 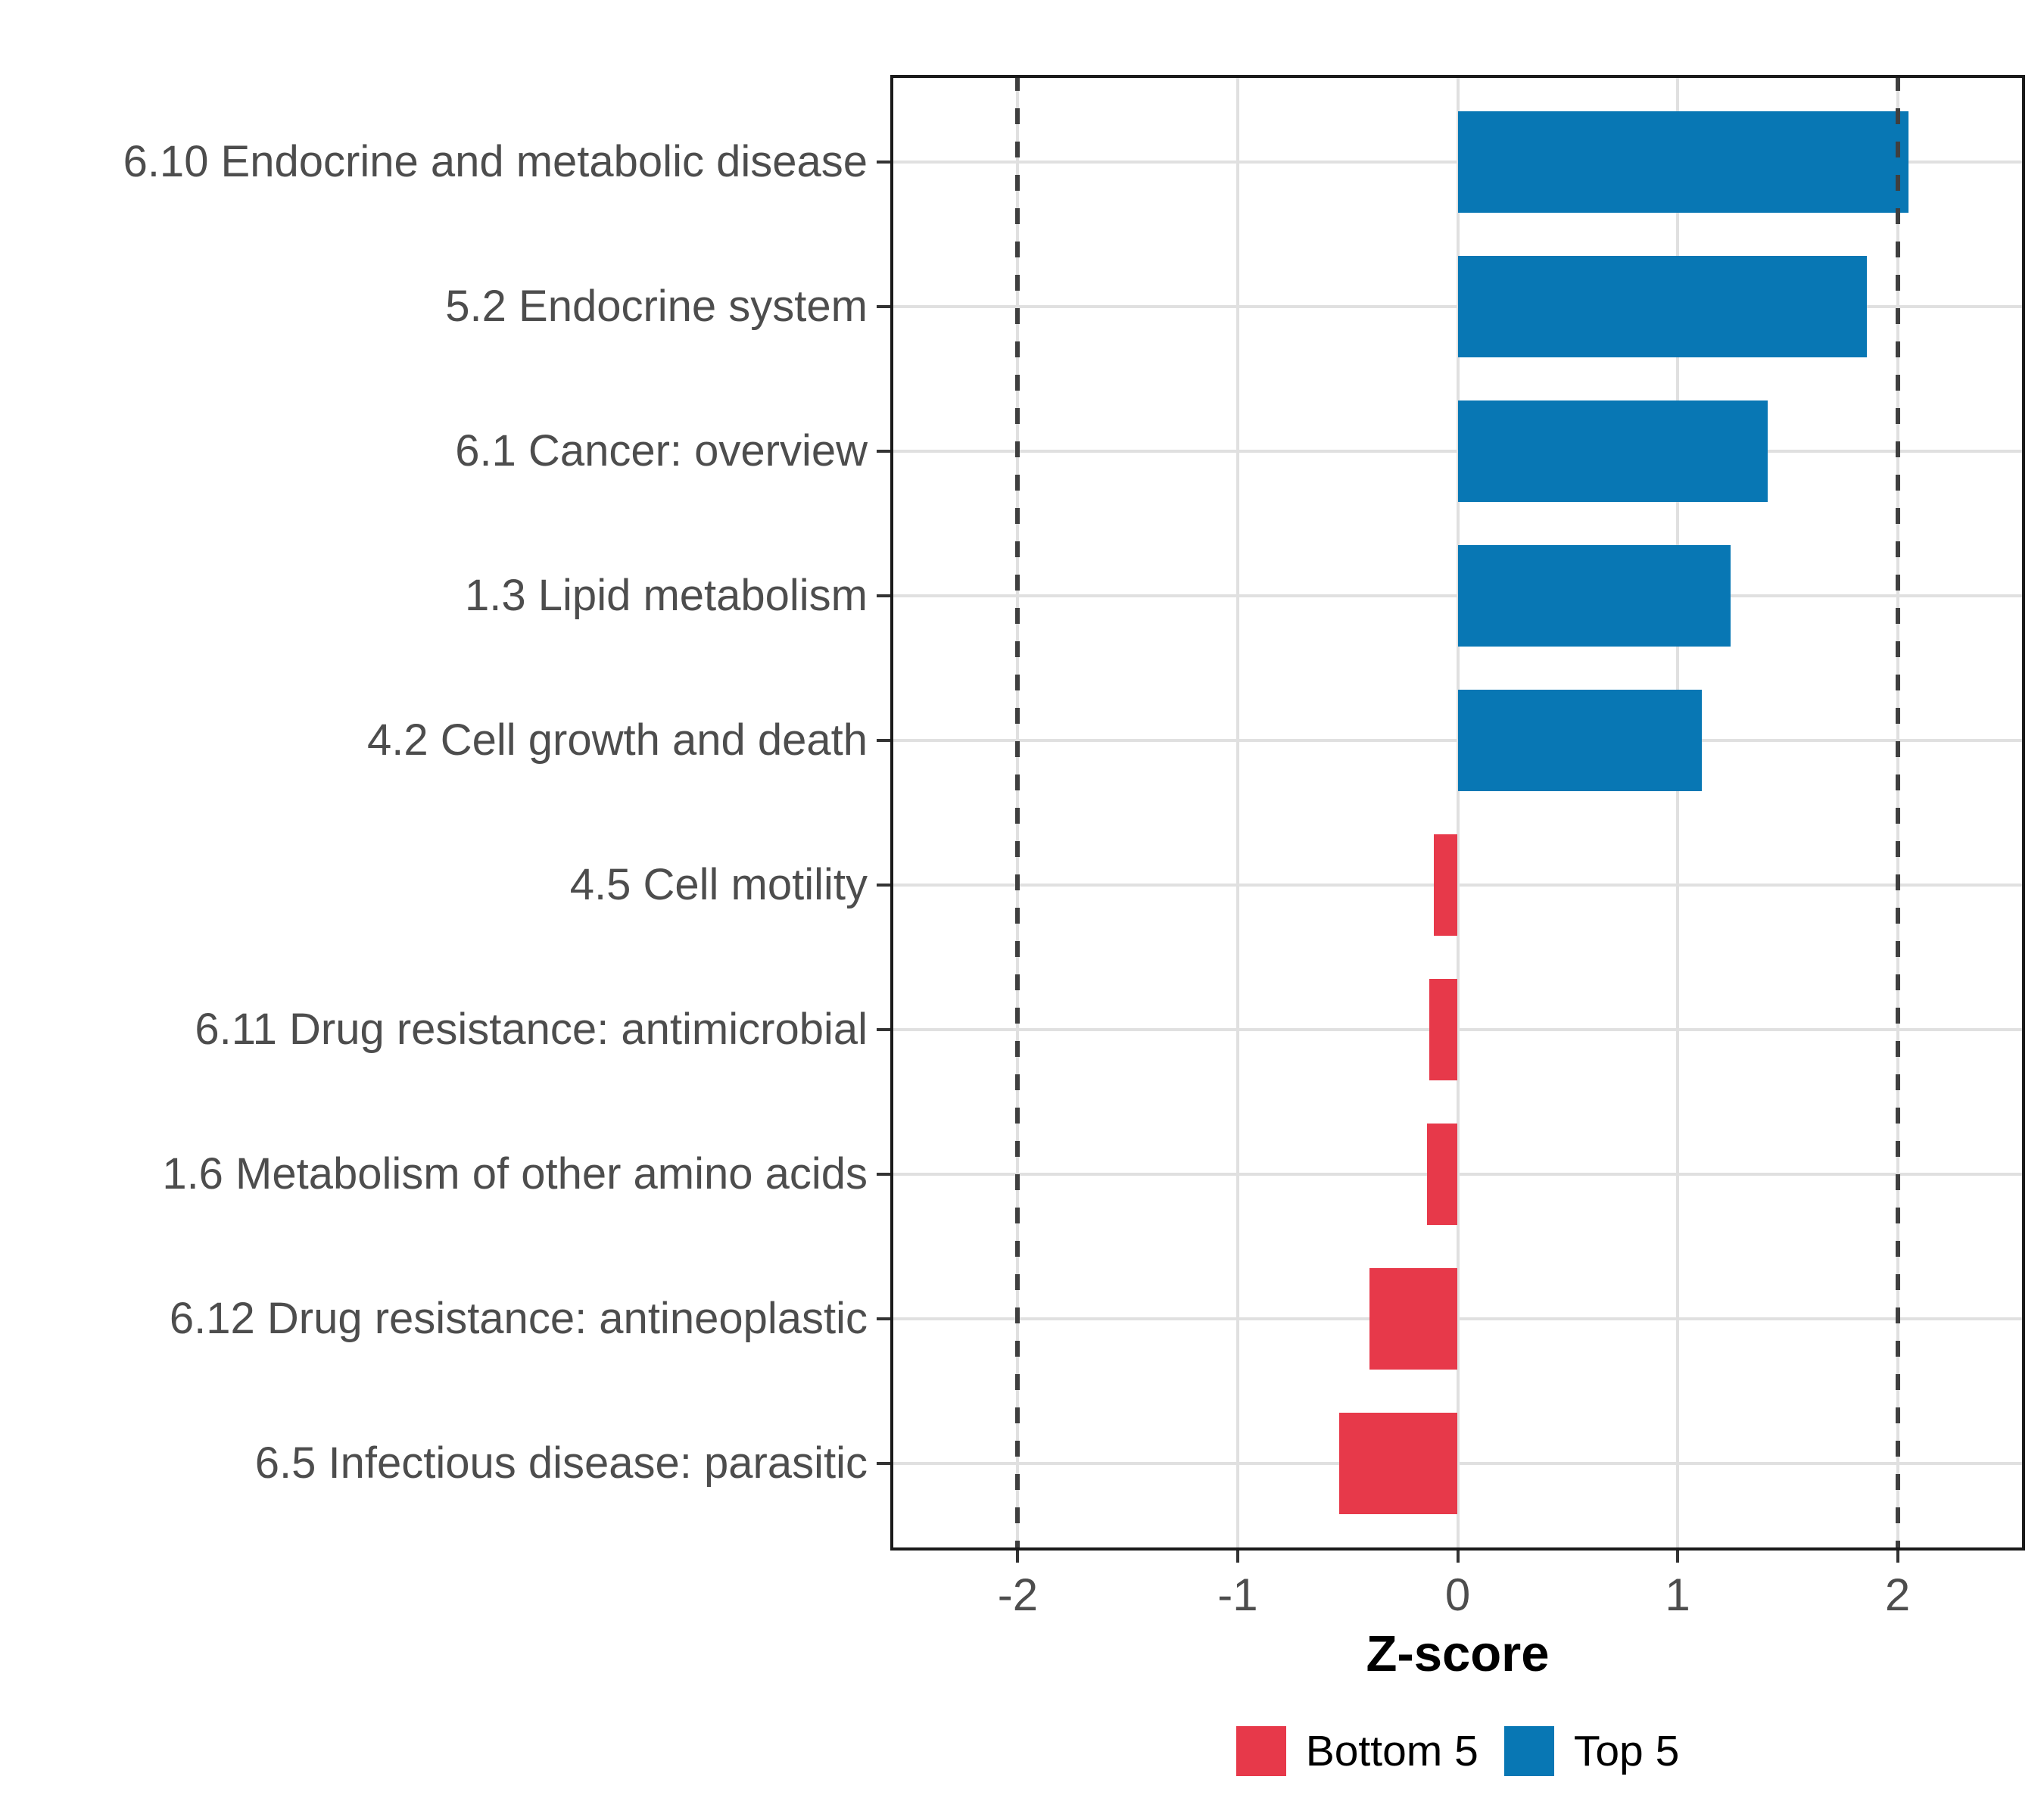 I want to click on y-axis-category-label: 6.12 Drug resistance: antineoplastic, so click(x=518, y=1319).